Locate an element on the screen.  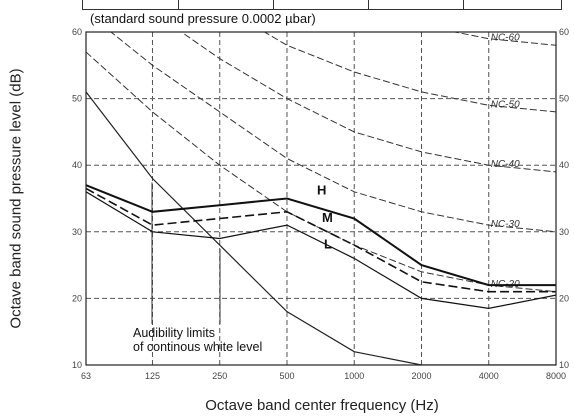
right-tick-label: 20 is located at coordinates (564, 298).